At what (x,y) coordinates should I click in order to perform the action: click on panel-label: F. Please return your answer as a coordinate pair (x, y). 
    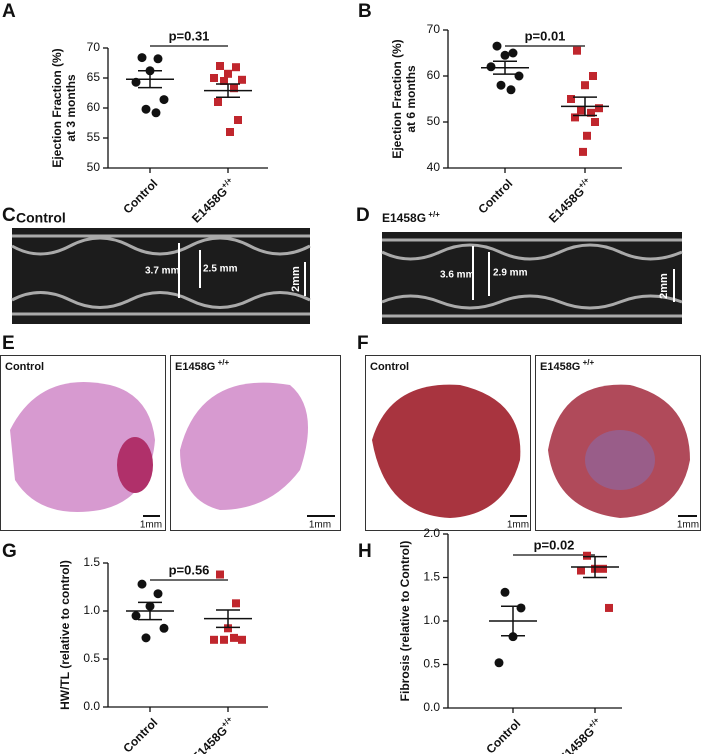
    Looking at the image, I should click on (363, 343).